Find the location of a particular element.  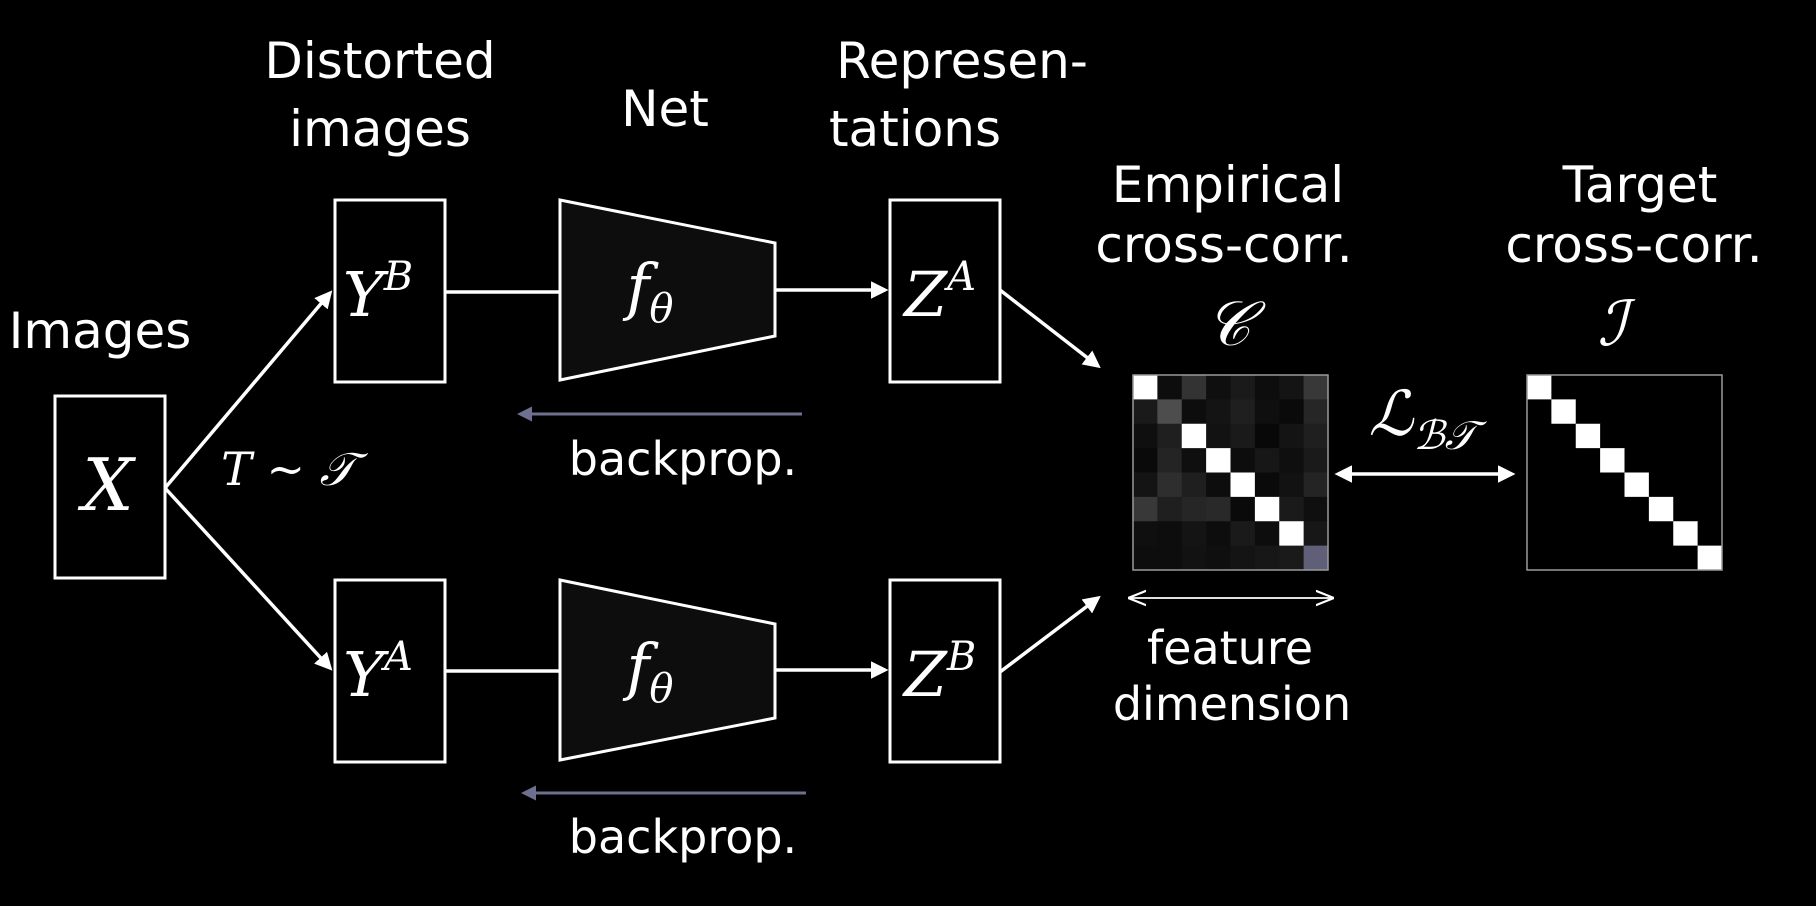

arrow-x-to-ya is located at coordinates (248, 578).